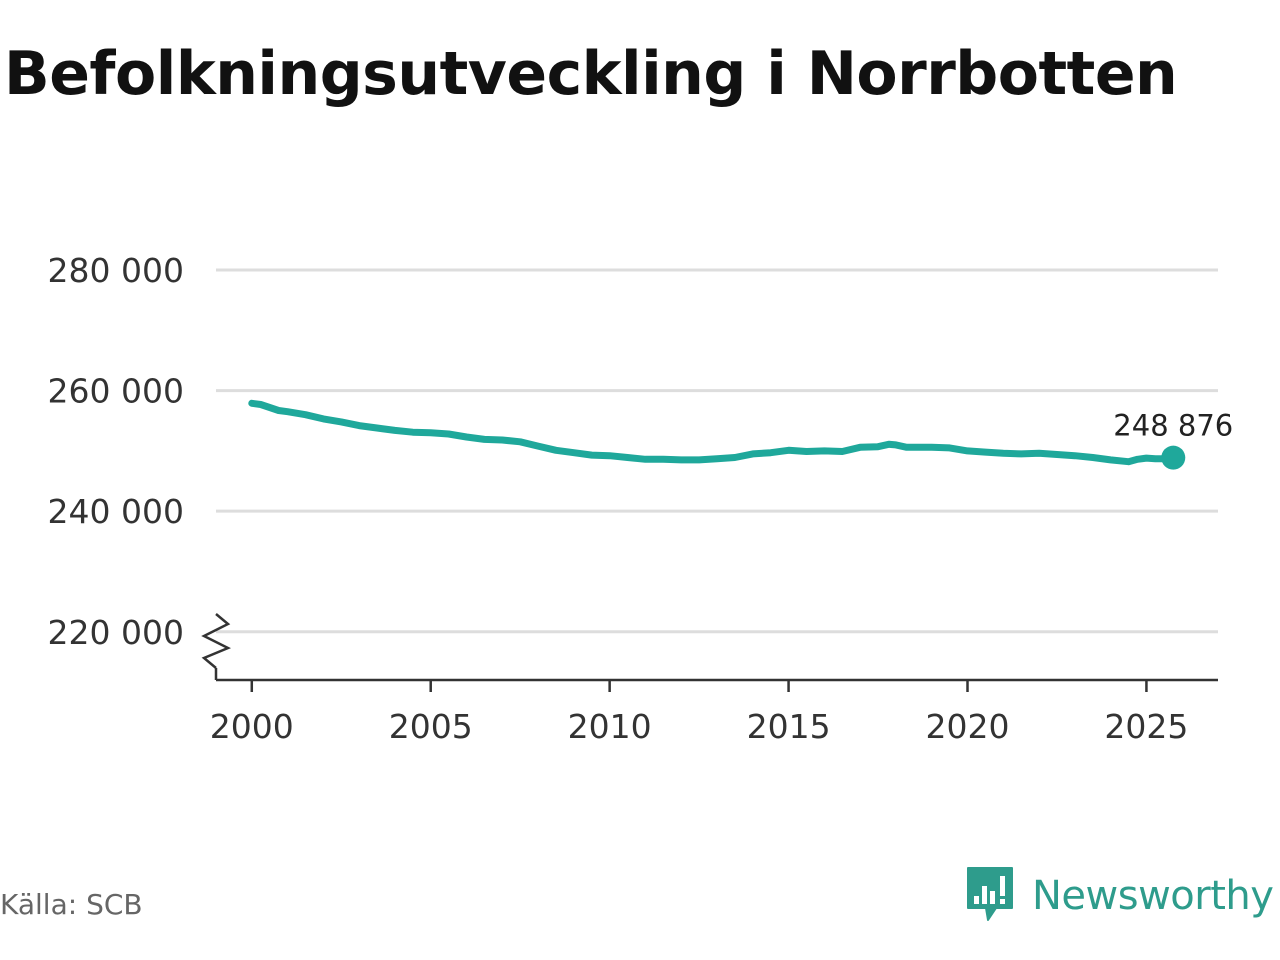  Describe the element at coordinates (1153, 896) in the screenshot. I see `brand-name: Newsworthy` at that location.